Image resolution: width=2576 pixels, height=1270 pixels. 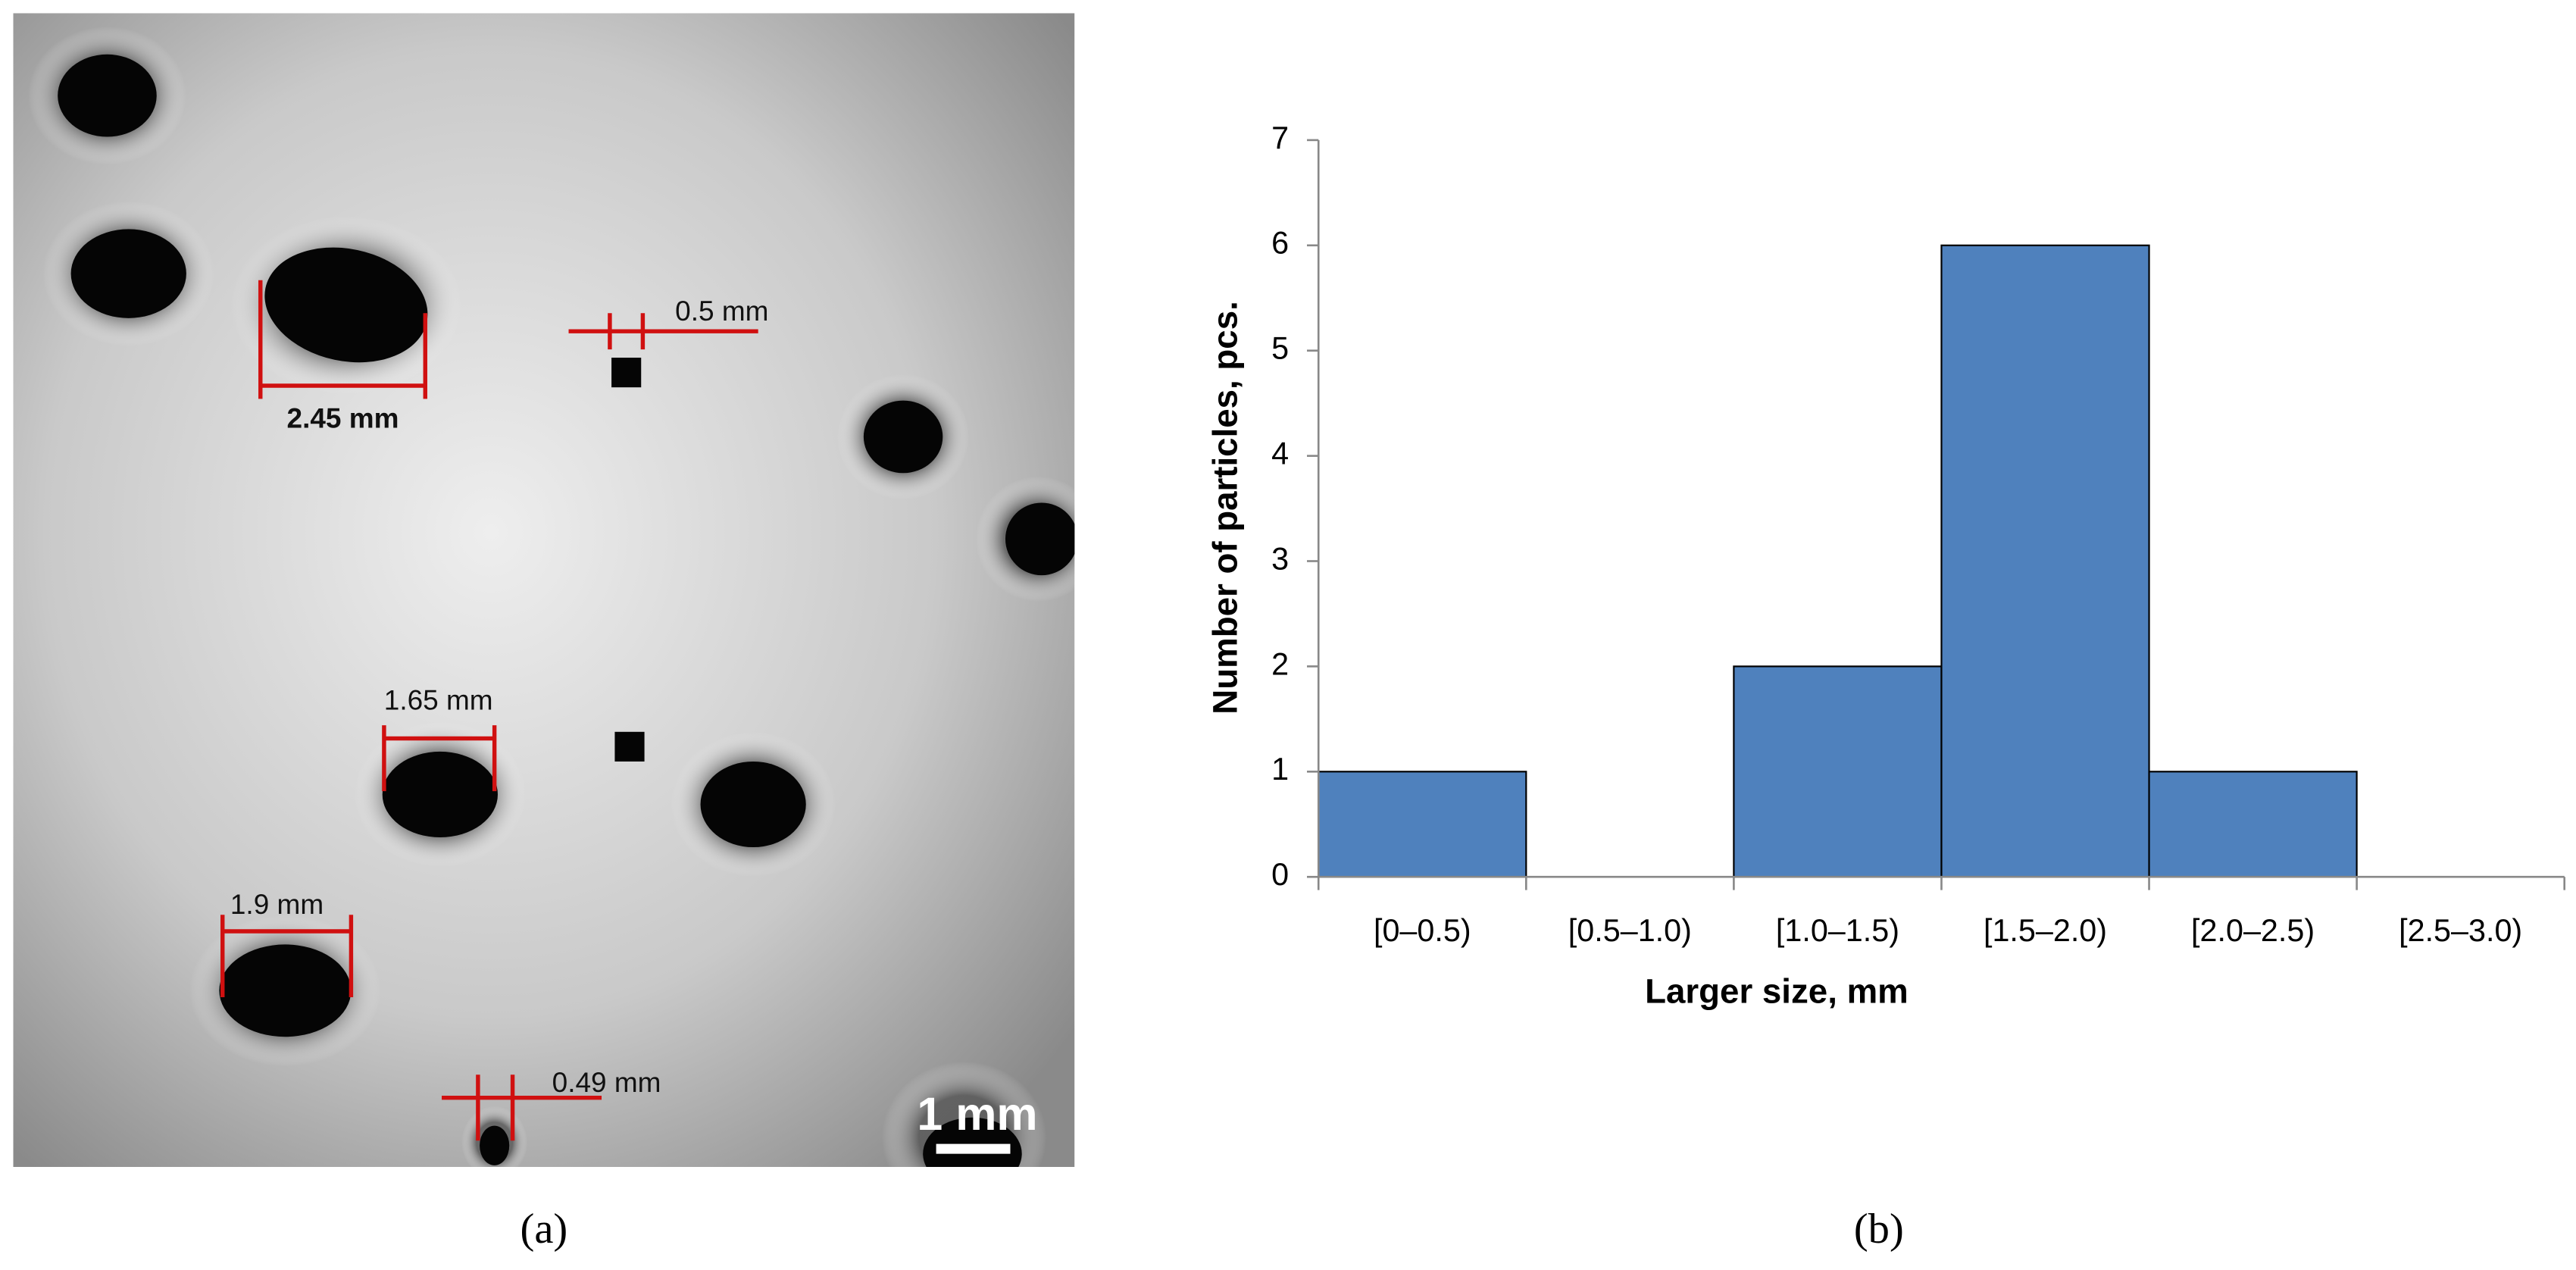 What do you see at coordinates (1280, 663) in the screenshot?
I see `y-tick-label: 2` at bounding box center [1280, 663].